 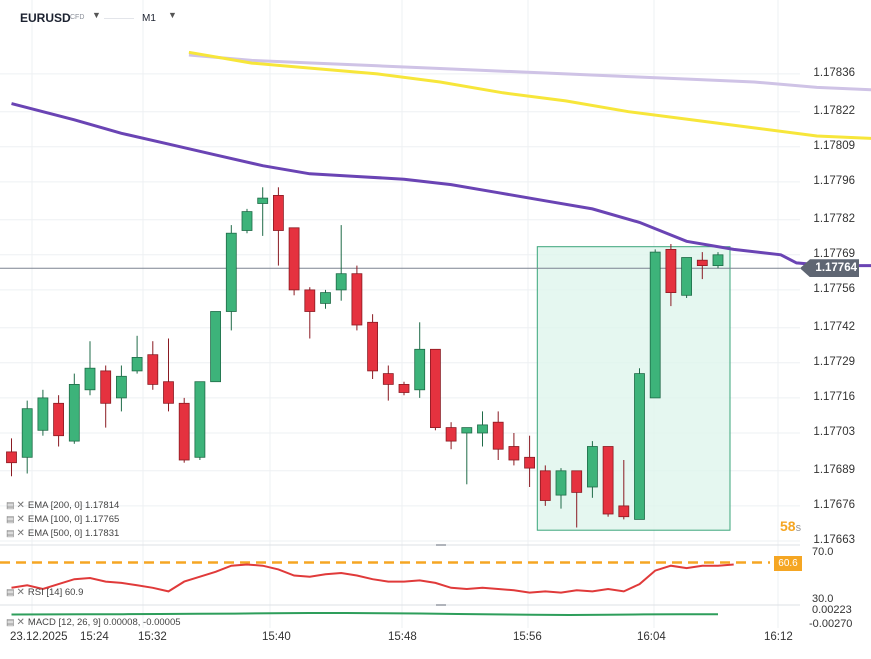 What do you see at coordinates (402, 637) in the screenshot?
I see `time-axis-label: 15:48` at bounding box center [402, 637].